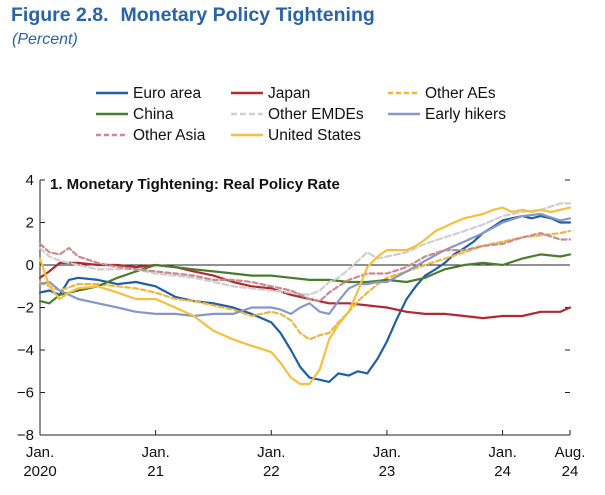 This screenshot has width=605, height=495. I want to click on x-tick-label-year: 22, so click(271, 471).